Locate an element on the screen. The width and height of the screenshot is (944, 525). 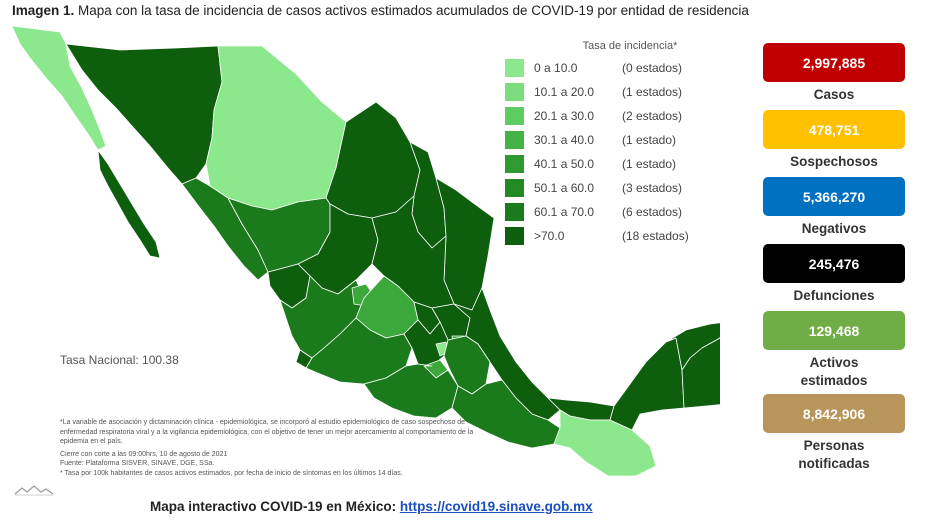
legend-range: 60.1 a 70.0 is located at coordinates (564, 212).